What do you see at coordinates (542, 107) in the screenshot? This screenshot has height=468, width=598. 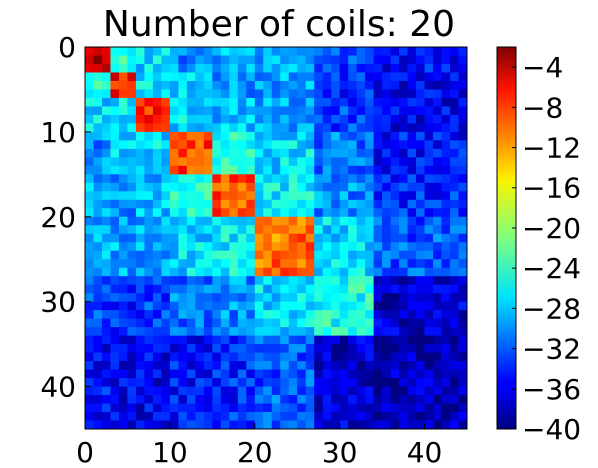 I see `colorbar-tick-label: −8` at bounding box center [542, 107].